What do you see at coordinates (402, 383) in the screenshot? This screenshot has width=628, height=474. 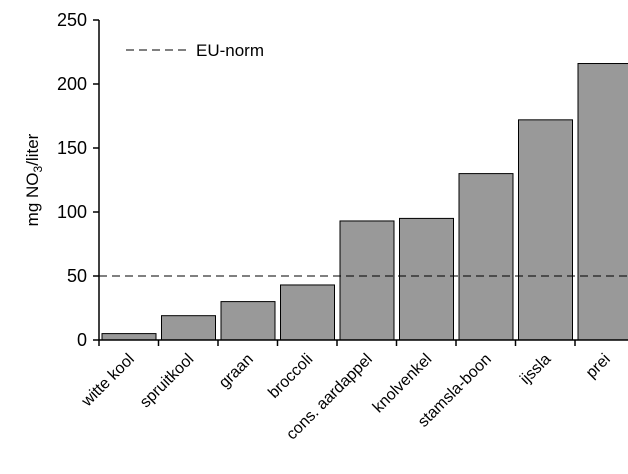 I see `category-label-knolvenkel: knolvenkel` at bounding box center [402, 383].